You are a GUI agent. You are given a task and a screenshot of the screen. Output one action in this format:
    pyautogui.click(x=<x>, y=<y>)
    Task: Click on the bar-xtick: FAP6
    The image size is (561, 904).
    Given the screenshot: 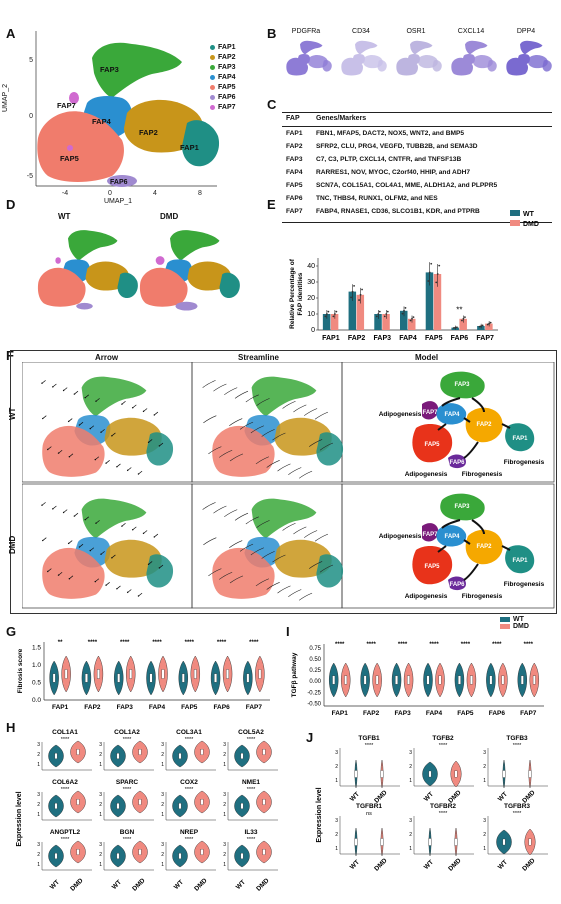 What is the action you would take?
    pyautogui.click(x=460, y=338)
    